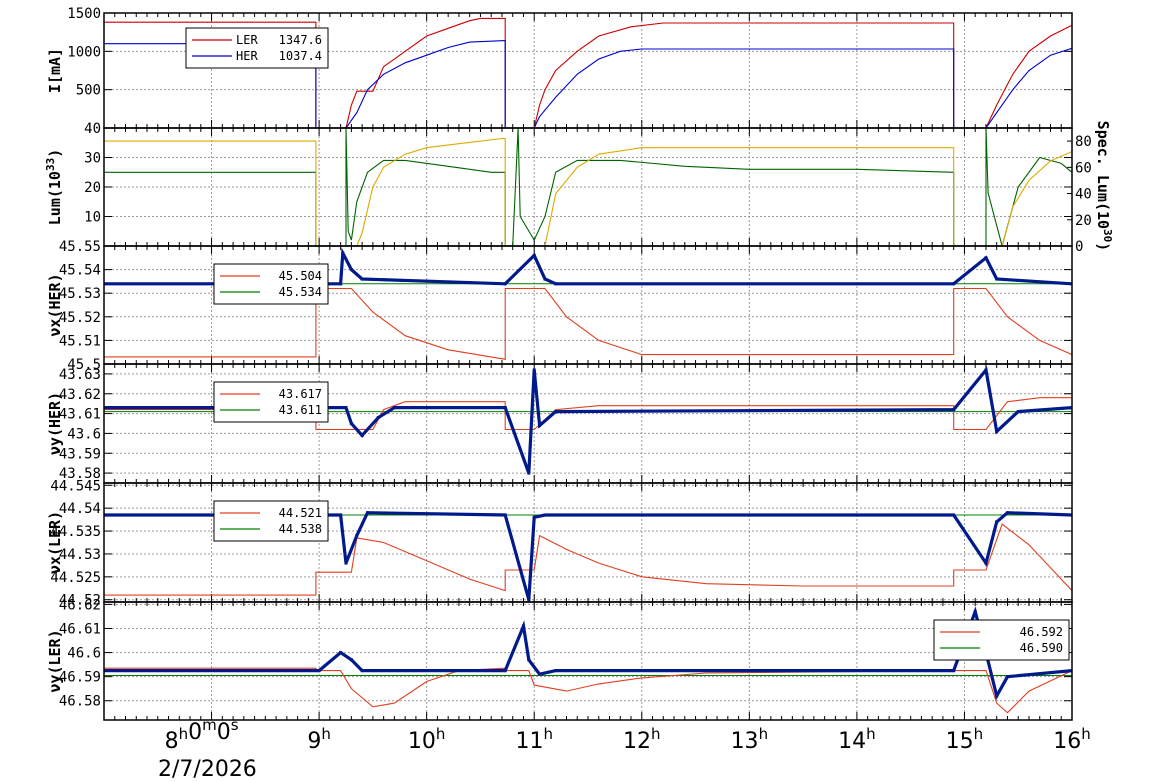 This screenshot has height=782, width=1154. What do you see at coordinates (92, 218) in the screenshot?
I see `y-tick-label: 10` at bounding box center [92, 218].